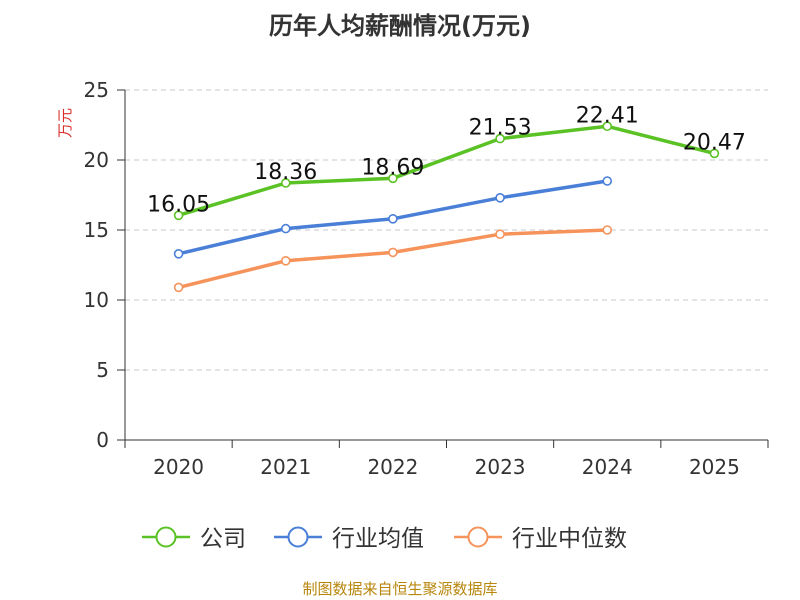 Image resolution: width=800 pixels, height=600 pixels. Describe the element at coordinates (714, 142) in the screenshot. I see `data-label: 20.47` at that location.